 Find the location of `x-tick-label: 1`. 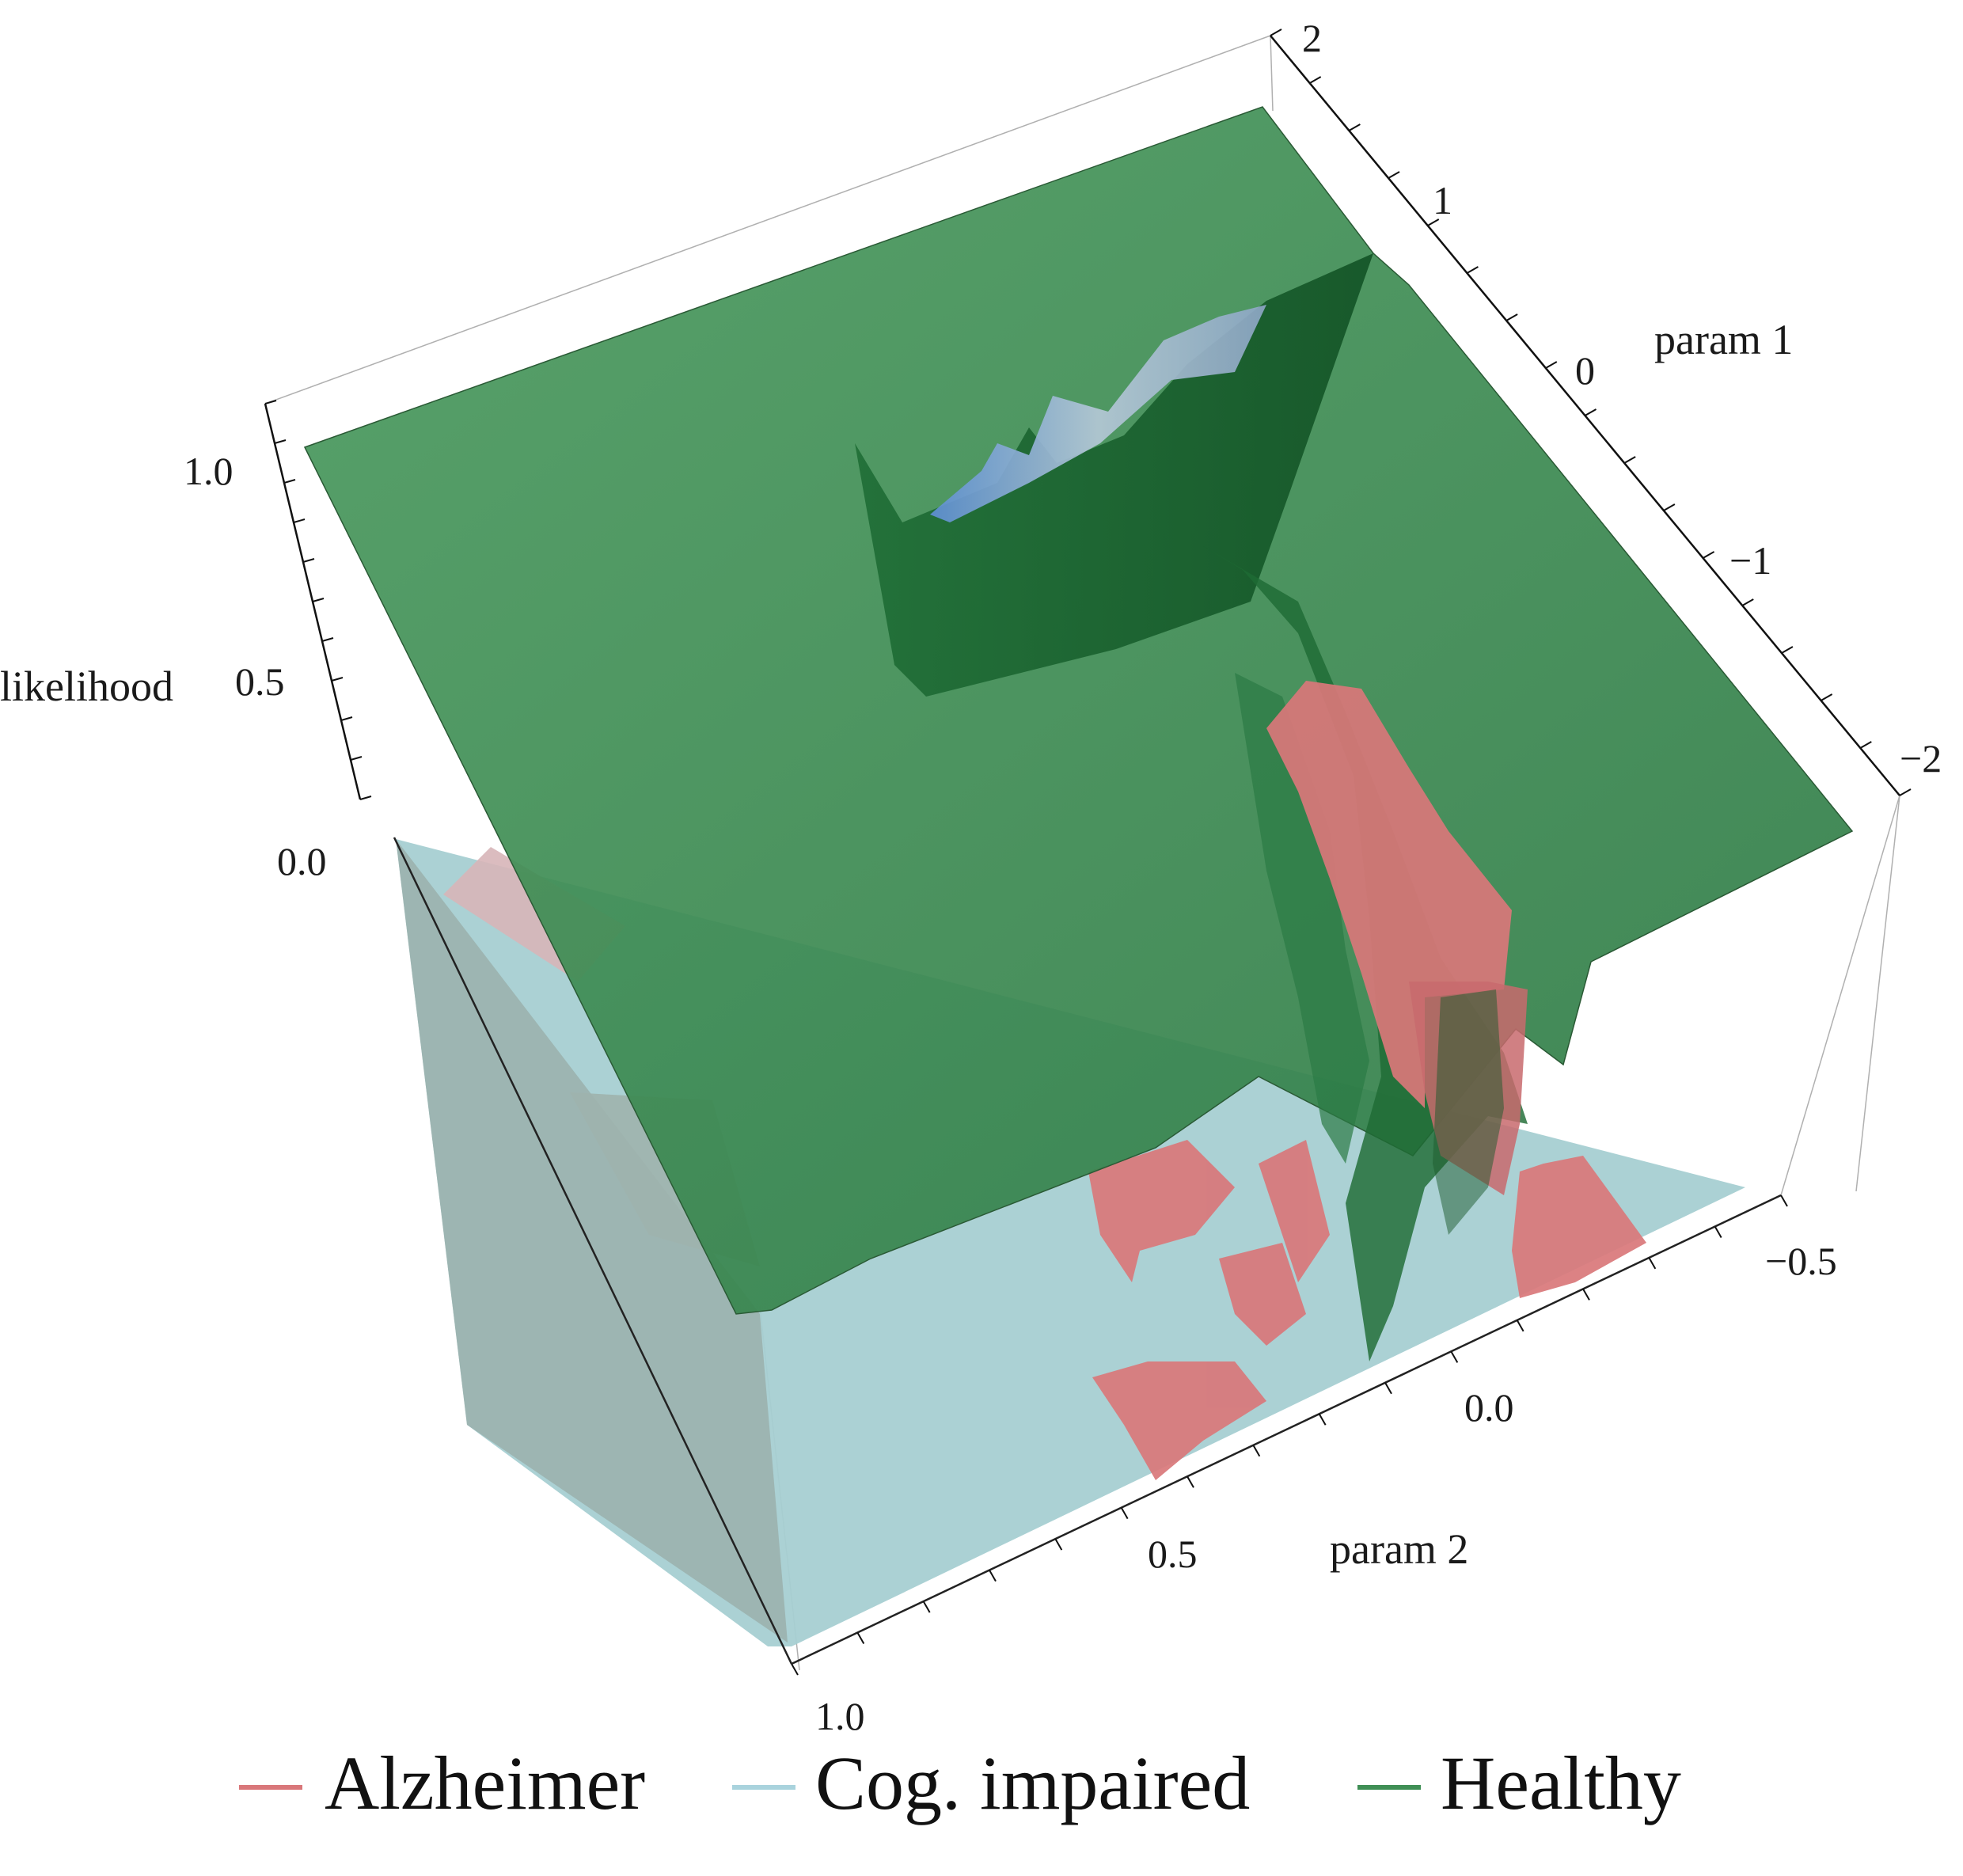

x-tick-label: 1 is located at coordinates (1442, 200).